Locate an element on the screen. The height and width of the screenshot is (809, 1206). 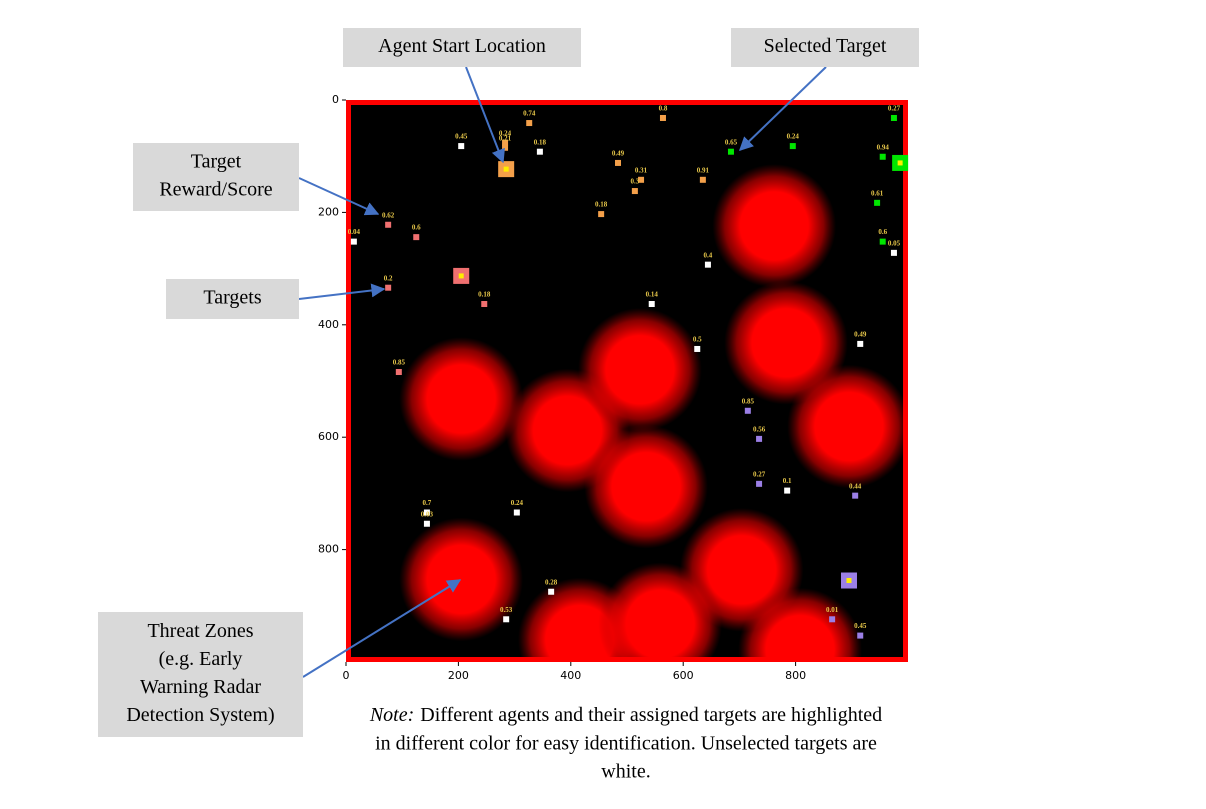
target-score: 0.14 is located at coordinates (652, 295).